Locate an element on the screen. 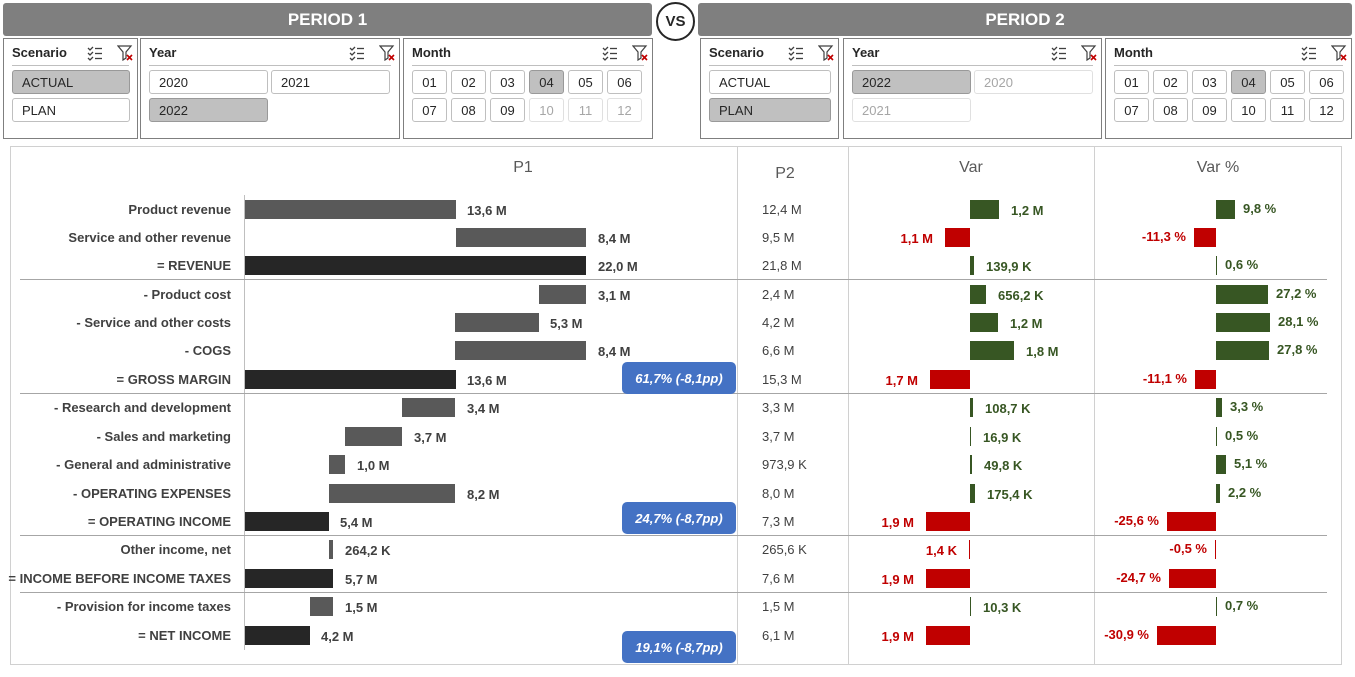 The image size is (1355, 677). var-value-label: 139,9 K is located at coordinates (1009, 266).